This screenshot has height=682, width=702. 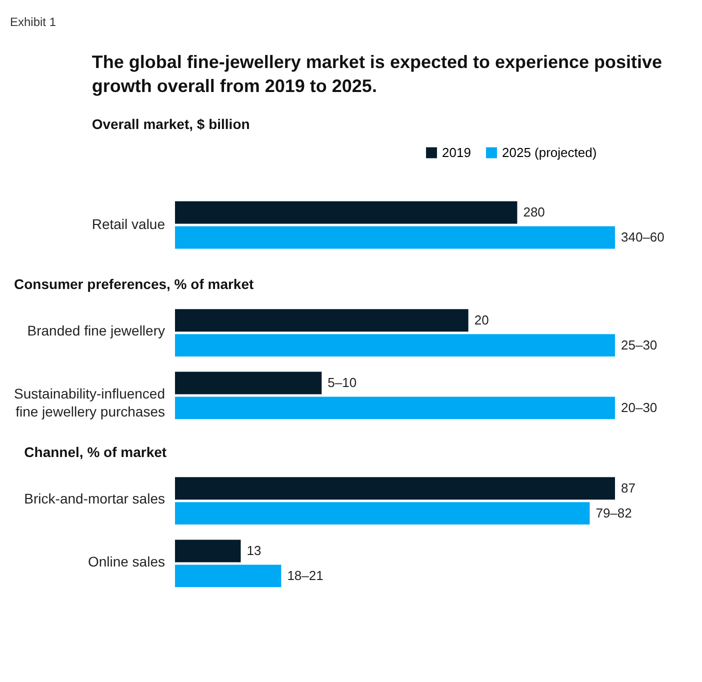 What do you see at coordinates (456, 152) in the screenshot?
I see `legend-label: 2019` at bounding box center [456, 152].